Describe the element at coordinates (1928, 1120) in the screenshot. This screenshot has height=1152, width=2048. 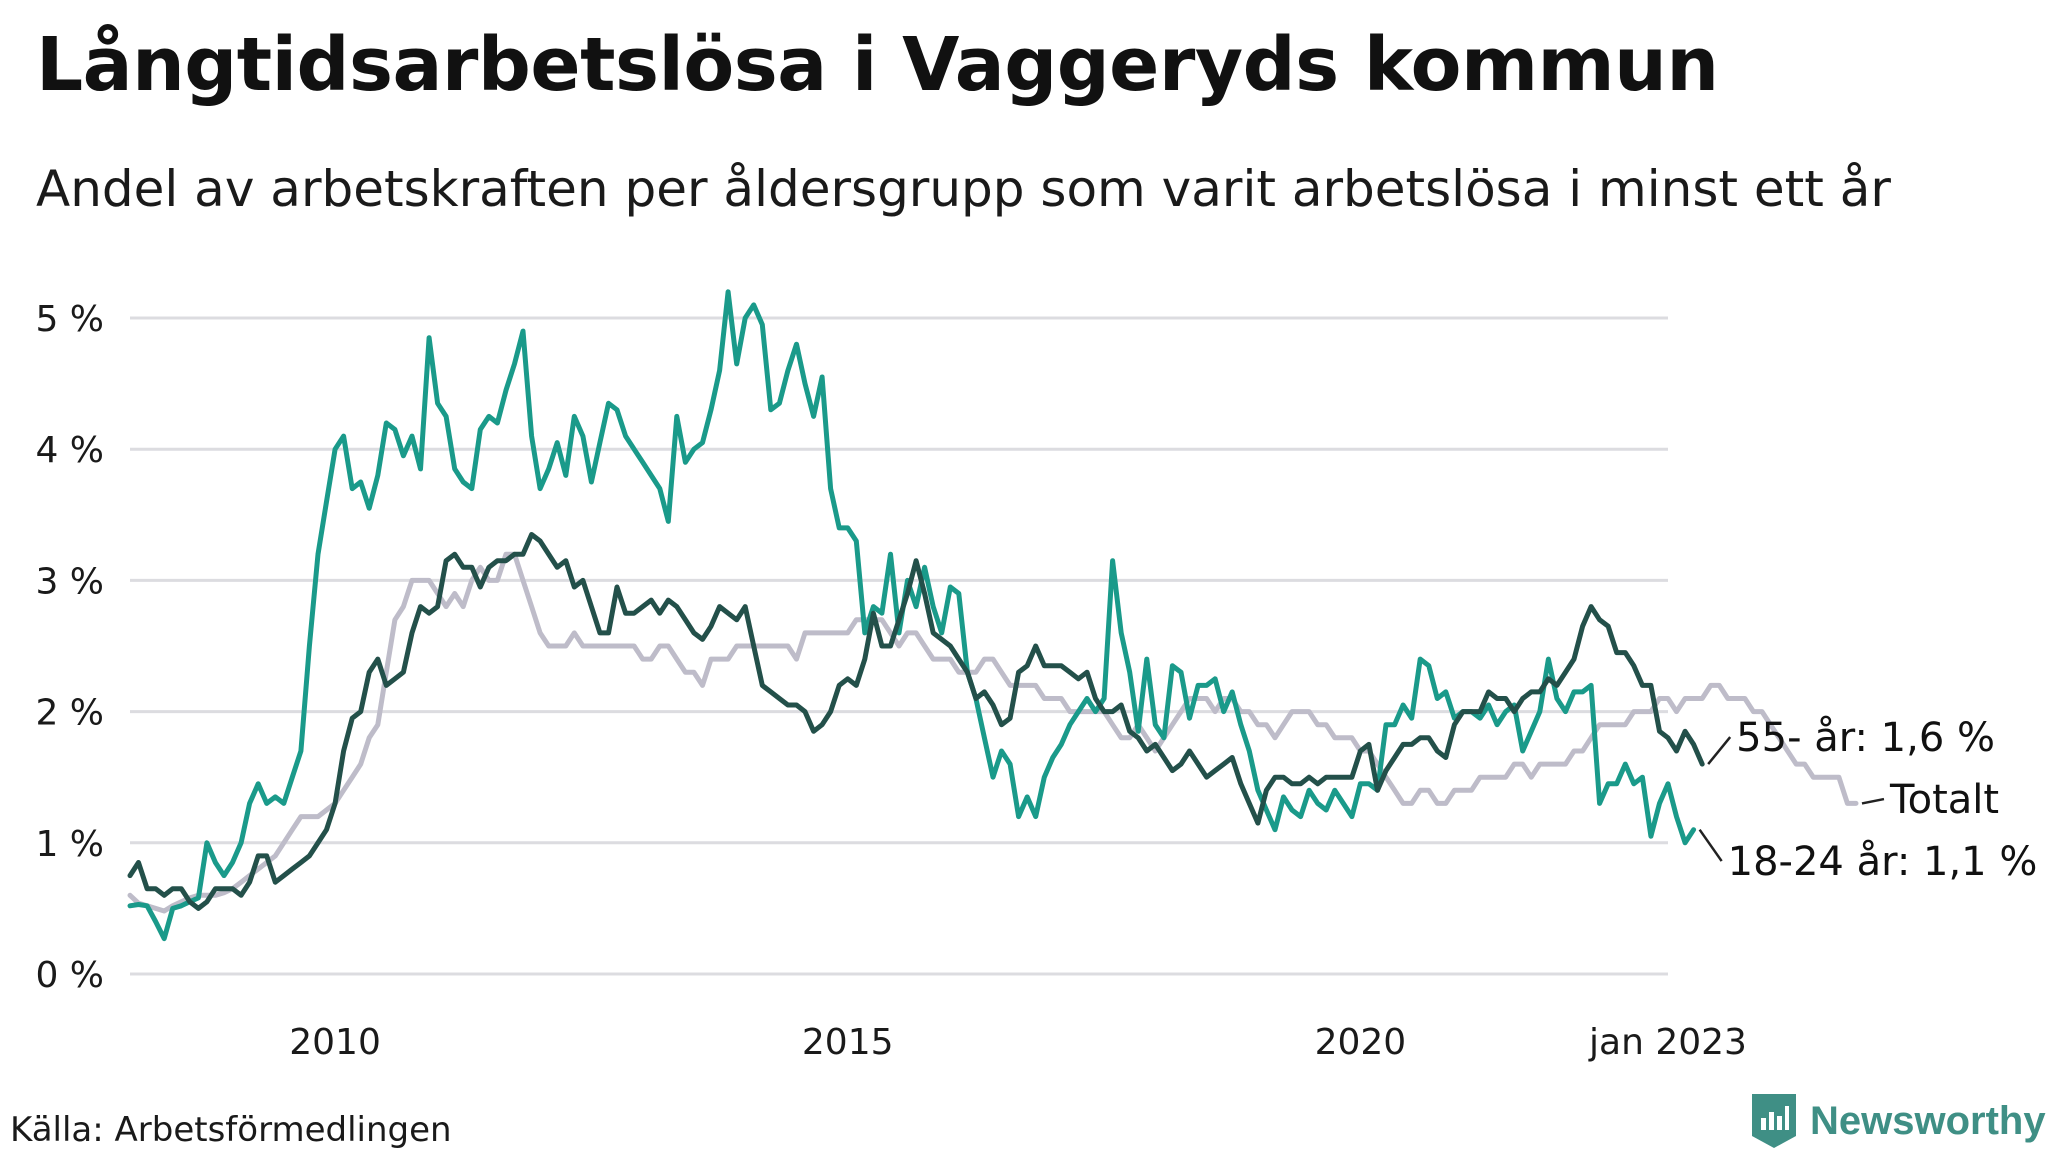
I see `brand-name: Newsworthy` at that location.